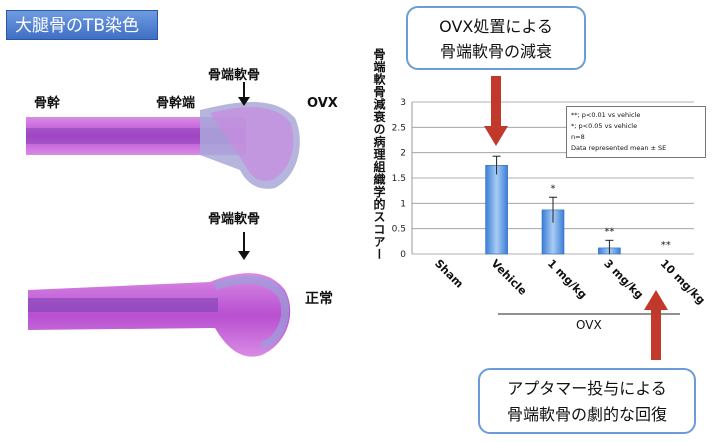 The width and height of the screenshot is (716, 442). I want to click on x-group-label: OVX, so click(589, 325).